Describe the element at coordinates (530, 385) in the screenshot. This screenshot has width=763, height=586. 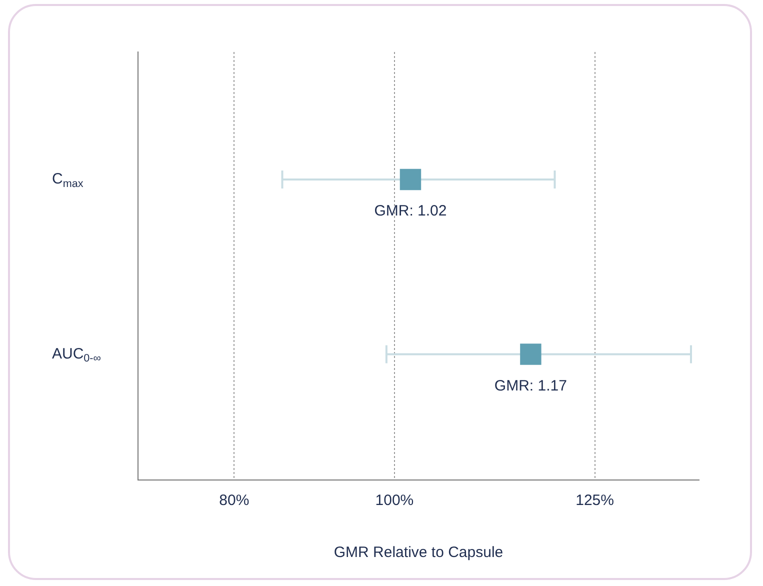
I see `data-label: GMR: 1.17` at that location.